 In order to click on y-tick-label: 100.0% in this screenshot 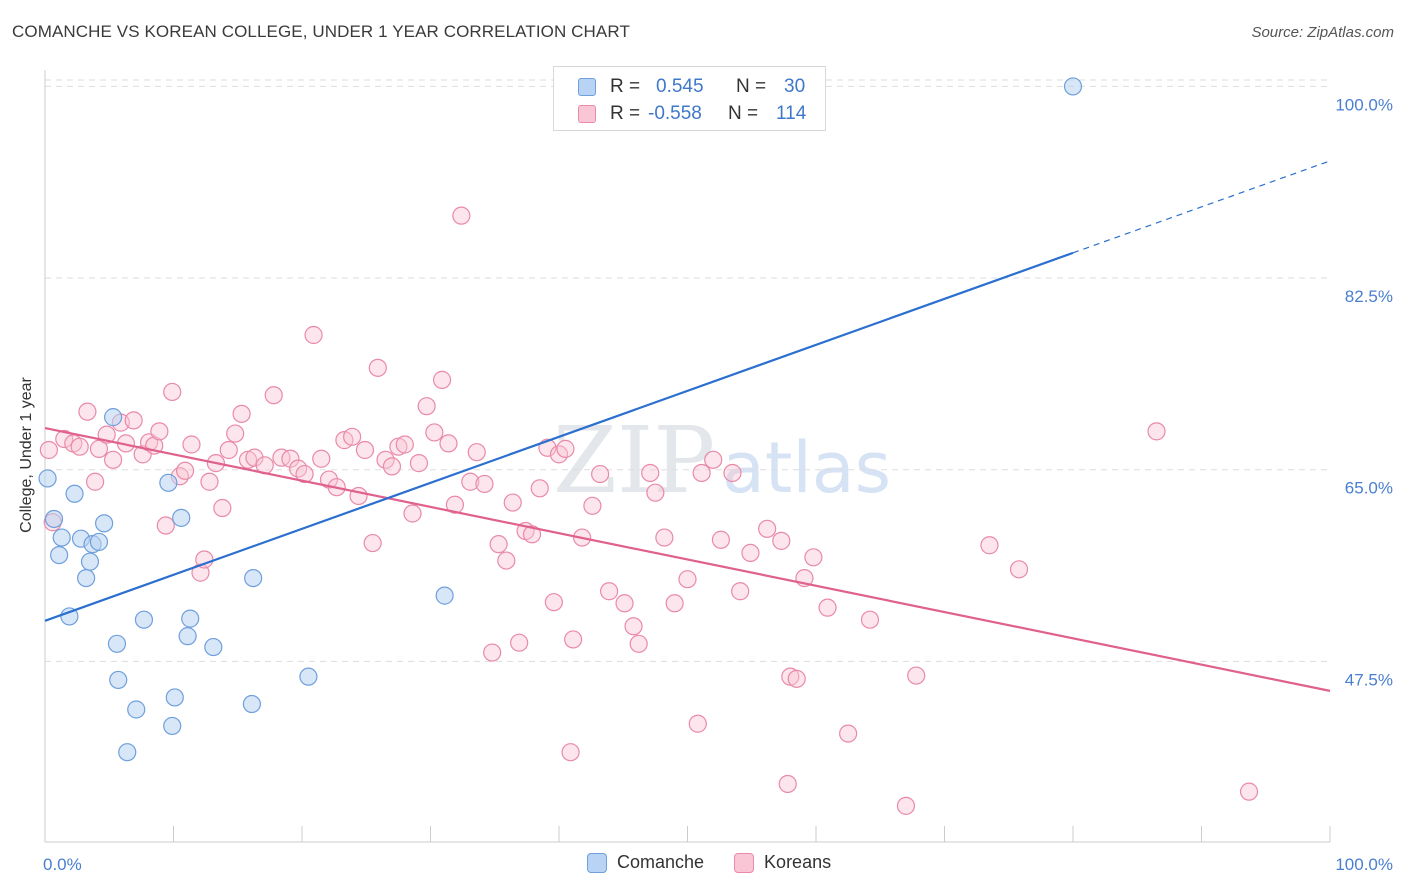, I will do `click(1364, 104)`.